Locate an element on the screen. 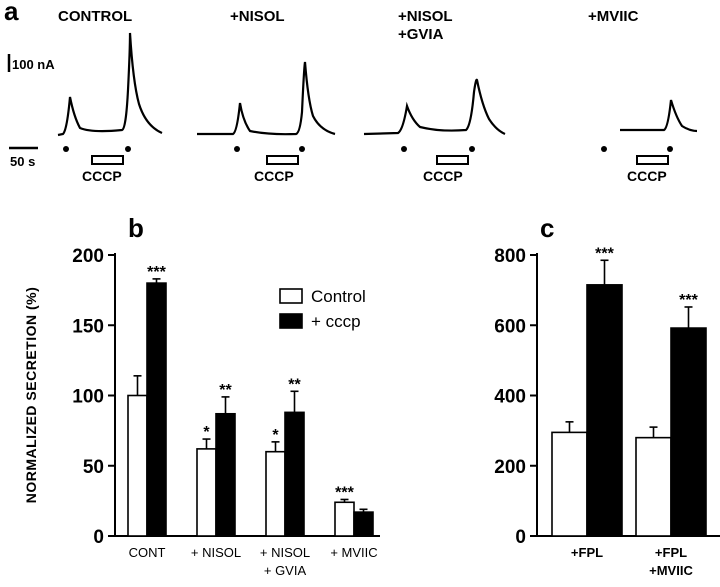  condition-label-control: CONTROL is located at coordinates (95, 16).